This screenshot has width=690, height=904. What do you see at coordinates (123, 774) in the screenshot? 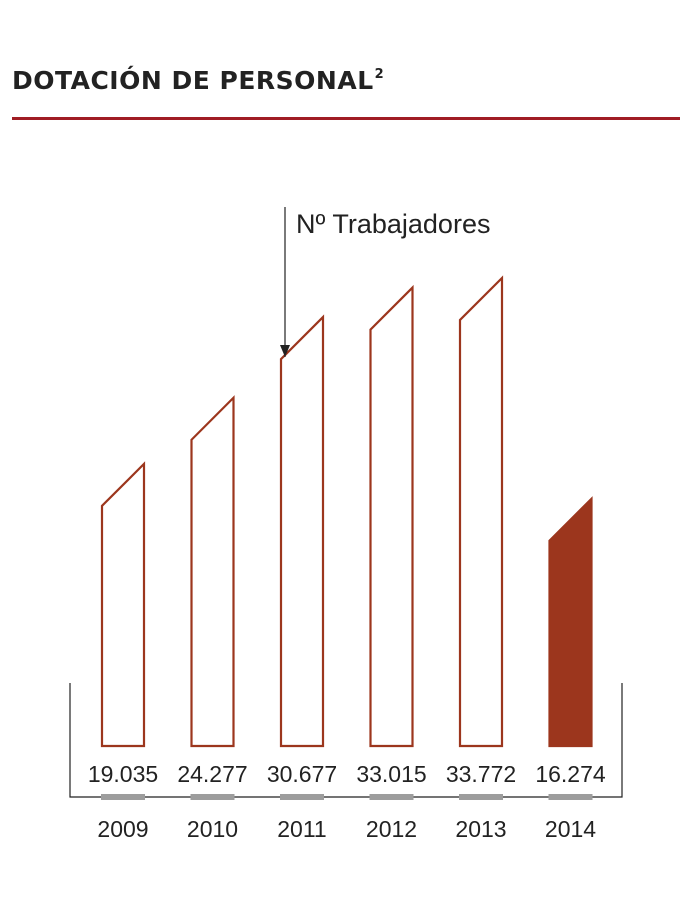
I see `value-label-2009: 19.035` at bounding box center [123, 774].